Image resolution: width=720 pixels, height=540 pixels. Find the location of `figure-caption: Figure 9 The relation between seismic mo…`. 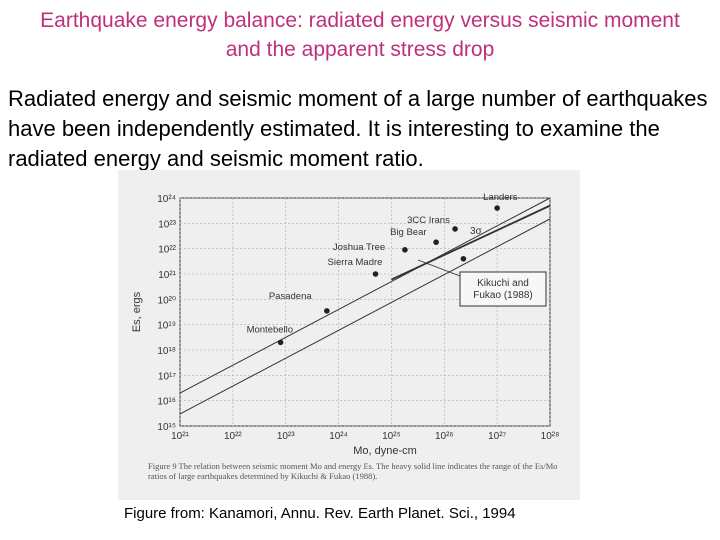

figure-caption: Figure 9 The relation between seismic mo… is located at coordinates (353, 471).